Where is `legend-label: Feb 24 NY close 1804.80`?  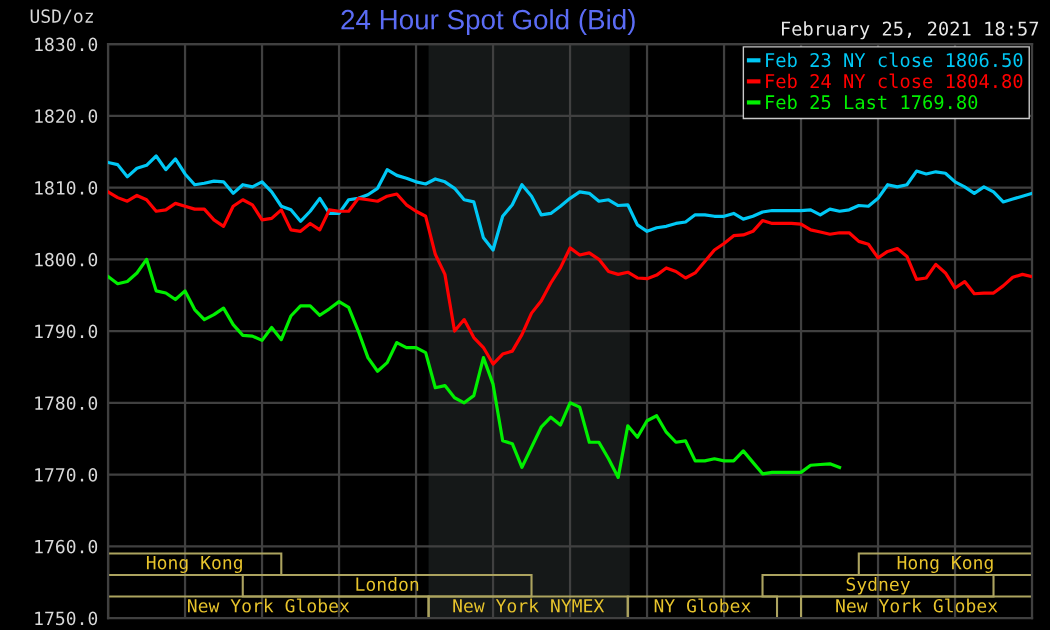
legend-label: Feb 24 NY close 1804.80 is located at coordinates (894, 81).